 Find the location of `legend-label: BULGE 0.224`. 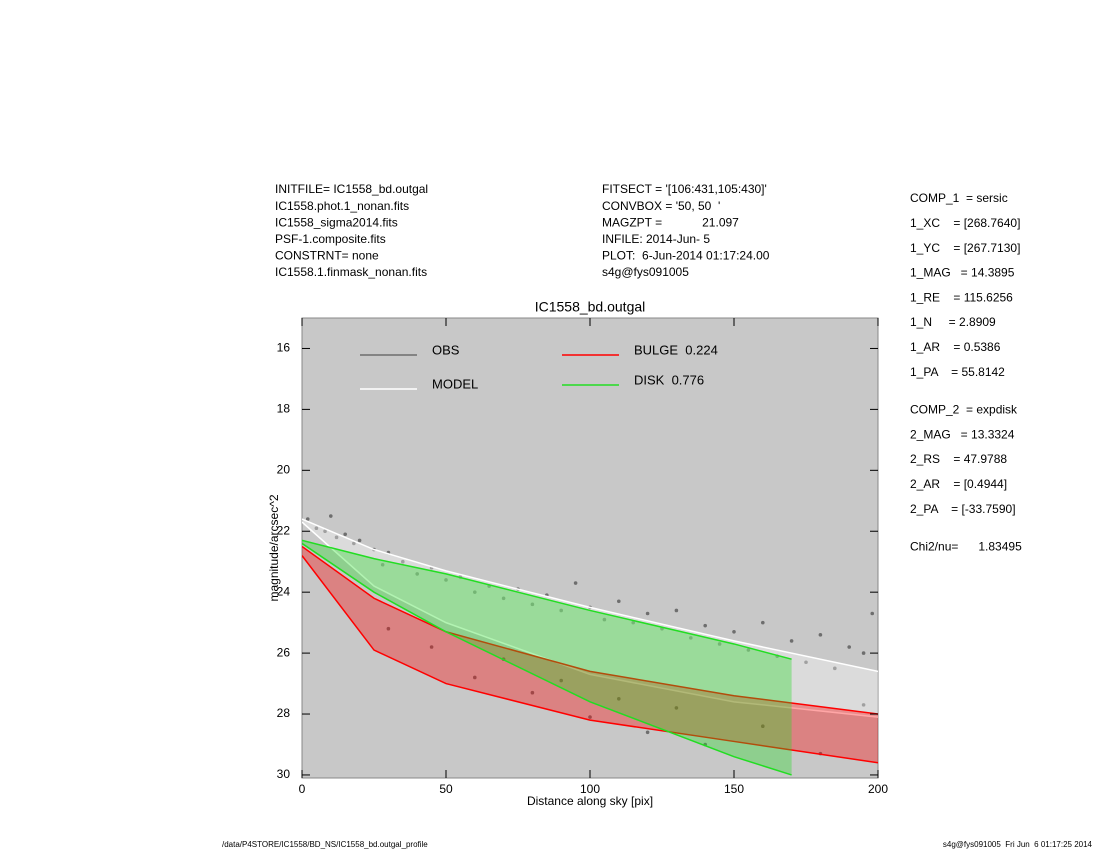

legend-label: BULGE 0.224 is located at coordinates (676, 349).